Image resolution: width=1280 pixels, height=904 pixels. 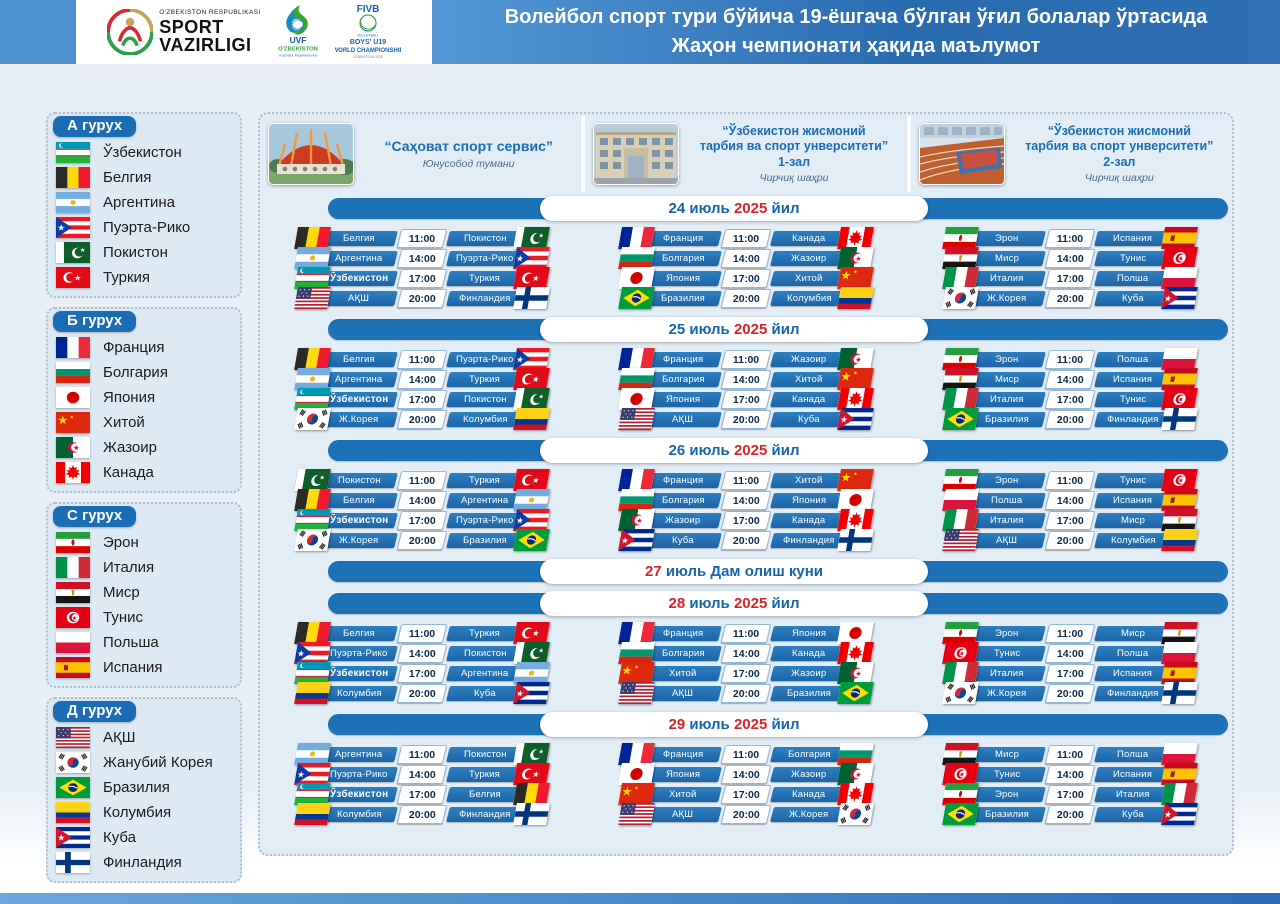 What do you see at coordinates (1070, 520) in the screenshot?
I see `match-time-text: 17:00` at bounding box center [1070, 520].